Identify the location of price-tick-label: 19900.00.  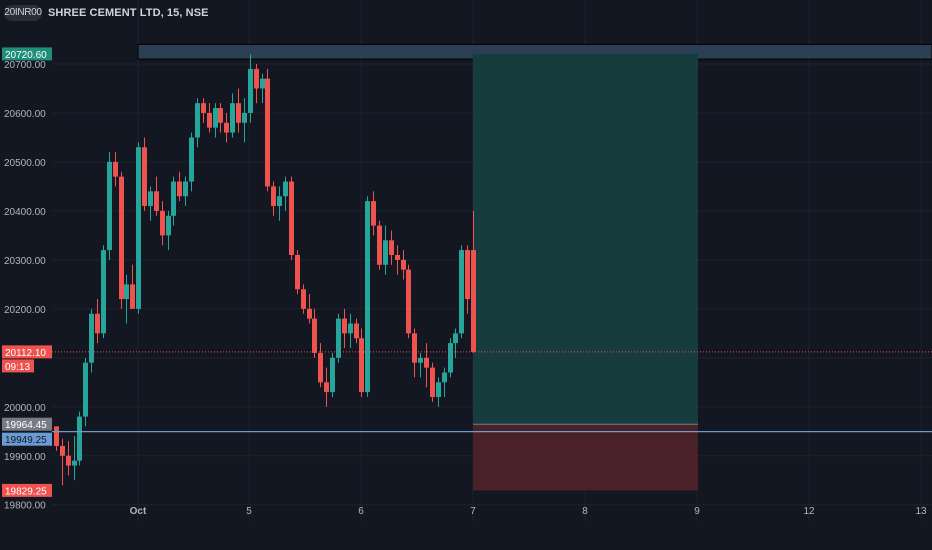
(25, 457).